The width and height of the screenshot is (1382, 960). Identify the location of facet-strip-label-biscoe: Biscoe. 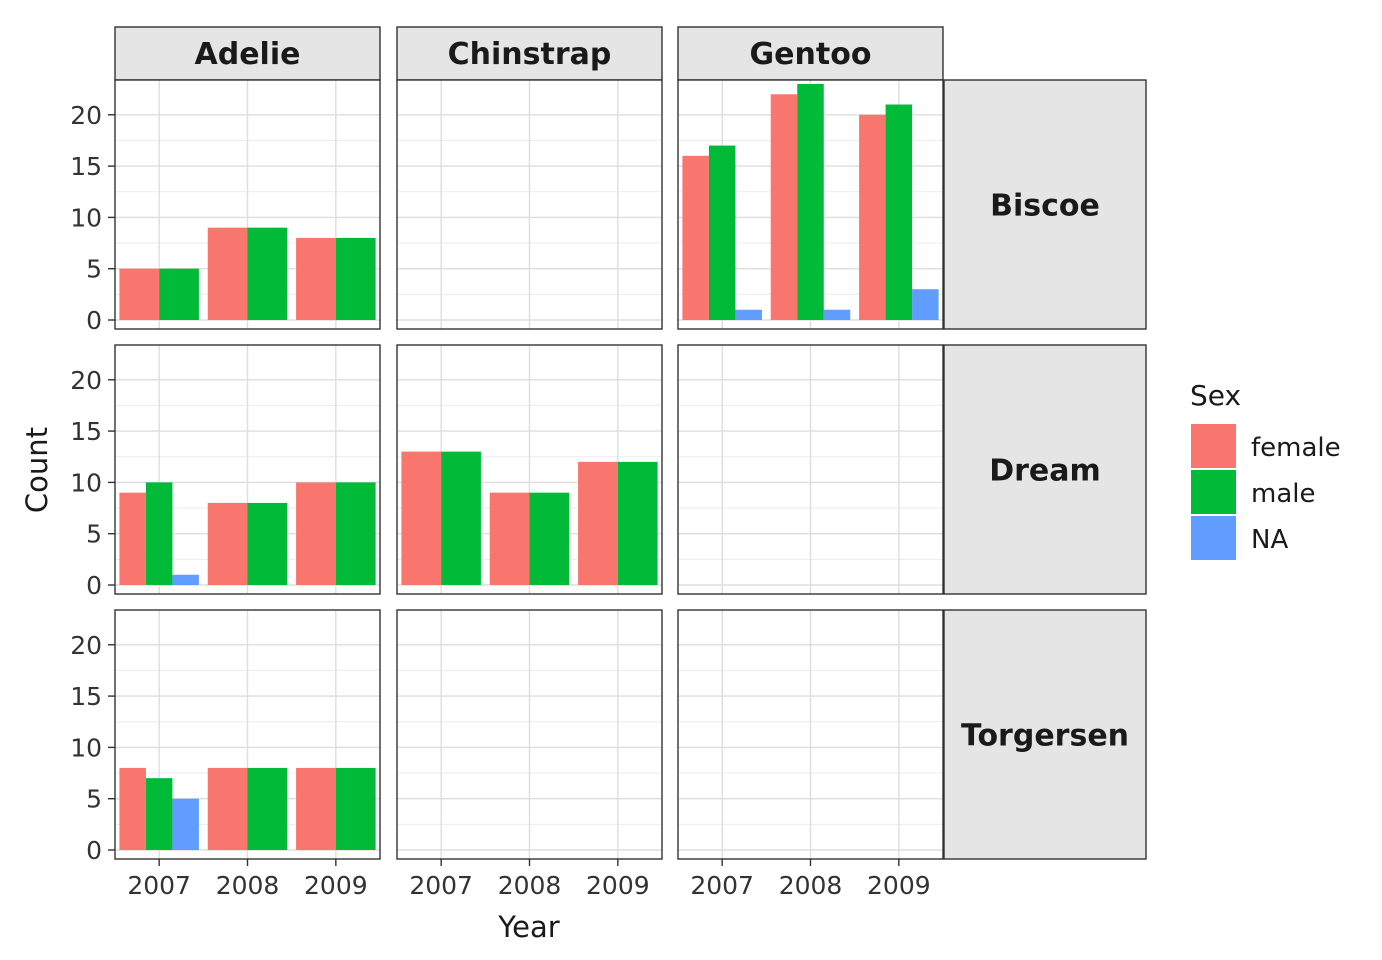
(1045, 206).